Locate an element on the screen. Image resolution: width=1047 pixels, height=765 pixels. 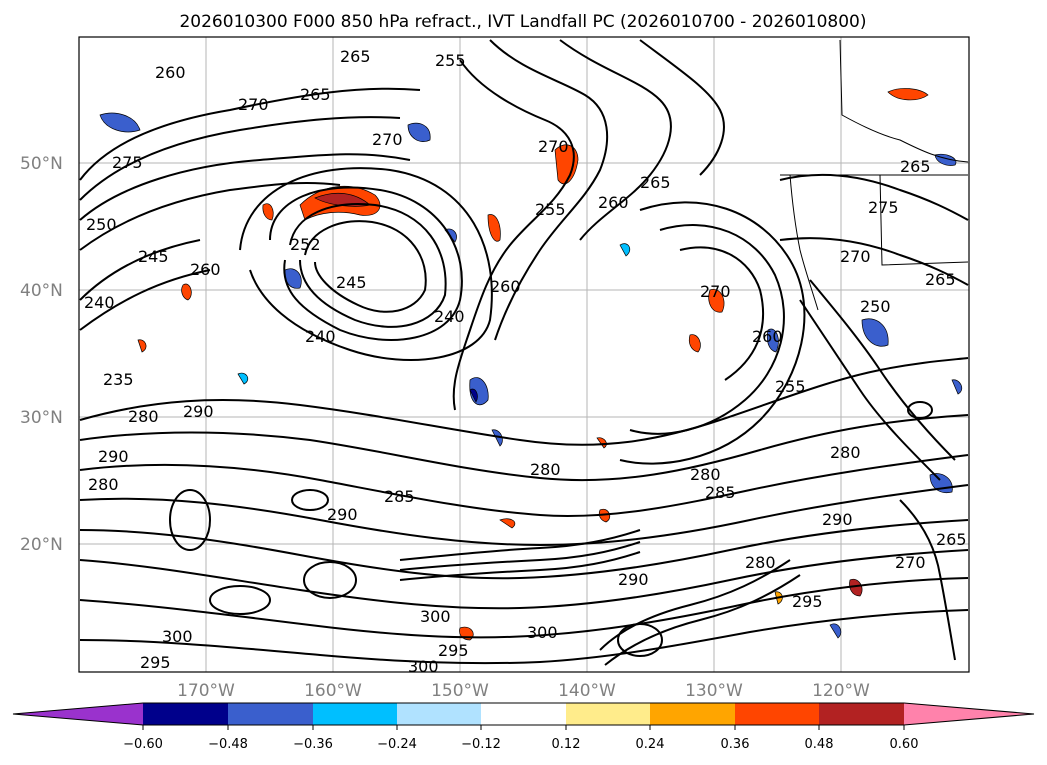
lat-tick-label: 50°N is located at coordinates (41, 164).